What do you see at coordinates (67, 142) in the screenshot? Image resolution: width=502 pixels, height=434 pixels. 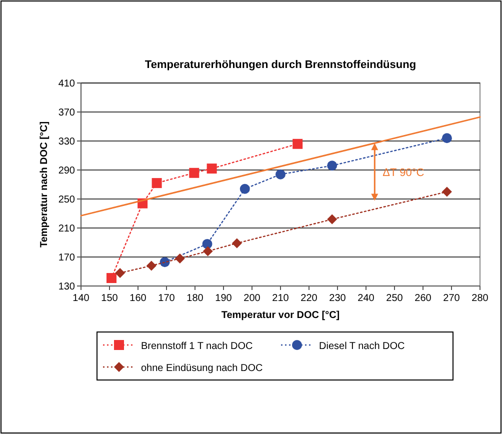 I see `y-tick-label: 330` at bounding box center [67, 142].